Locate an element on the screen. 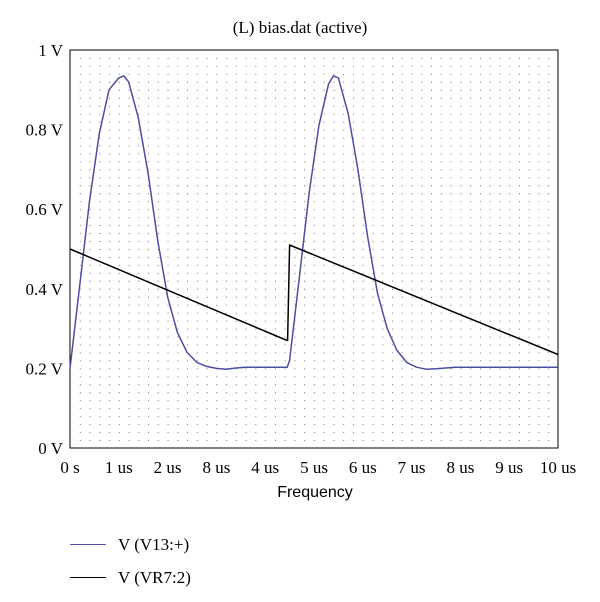 This screenshot has height=602, width=600. x-tick-label: 0 s is located at coordinates (69, 467).